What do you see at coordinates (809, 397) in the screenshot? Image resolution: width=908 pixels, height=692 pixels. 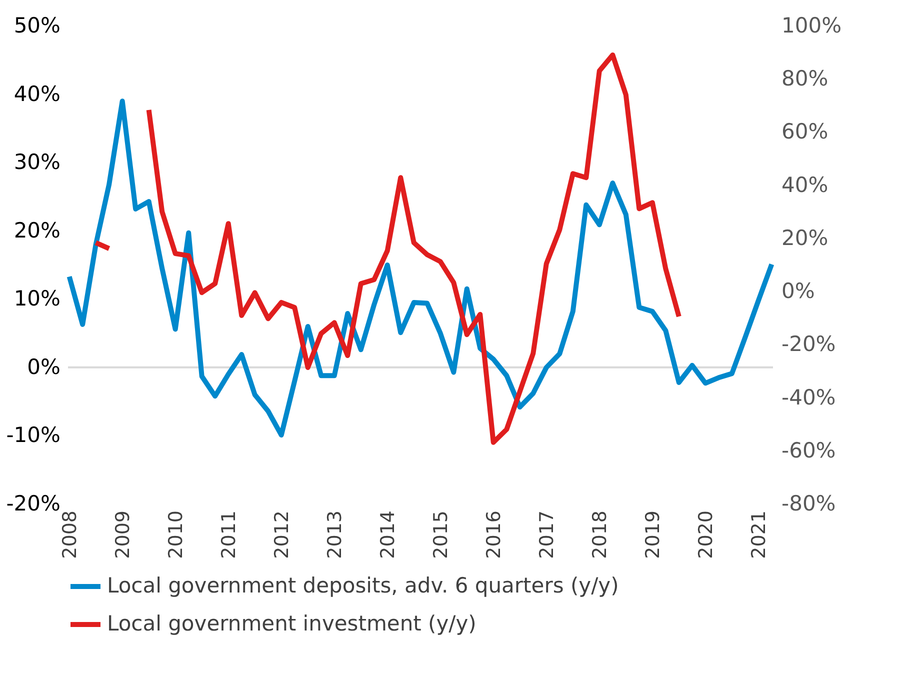 I see `y2-tick-label: -40%` at bounding box center [809, 397].